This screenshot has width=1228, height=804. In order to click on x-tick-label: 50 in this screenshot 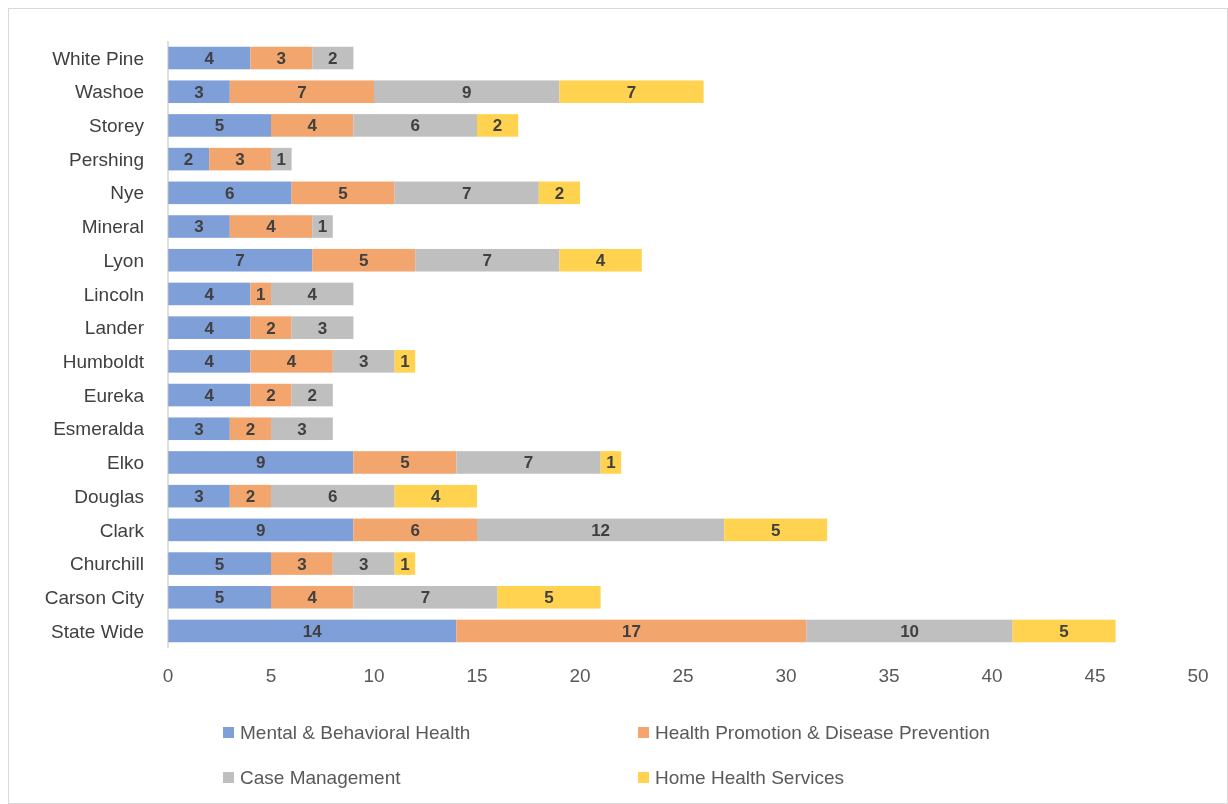, I will do `click(1198, 675)`.